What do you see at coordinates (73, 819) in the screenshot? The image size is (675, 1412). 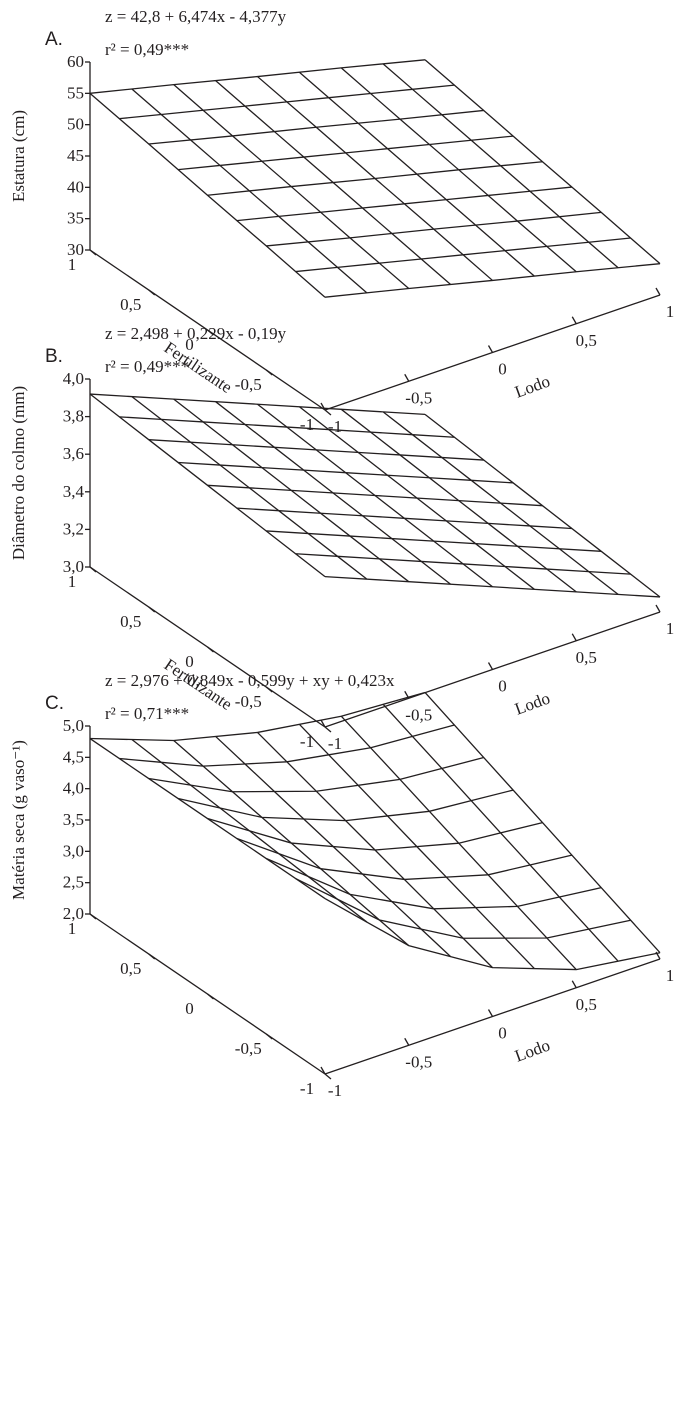 I see `z-tick-label: 3,5` at bounding box center [73, 819].